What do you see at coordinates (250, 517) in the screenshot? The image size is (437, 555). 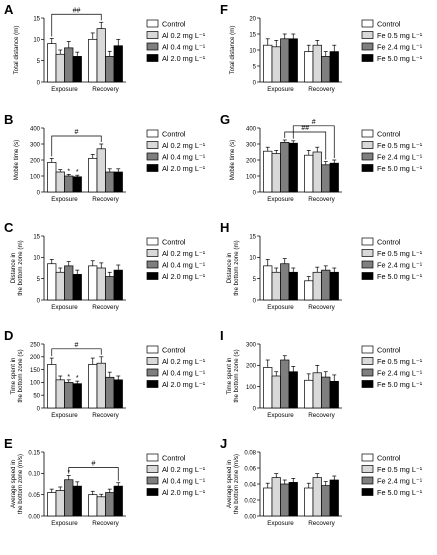 I see `y-tick-label: 0.00` at bounding box center [250, 517].